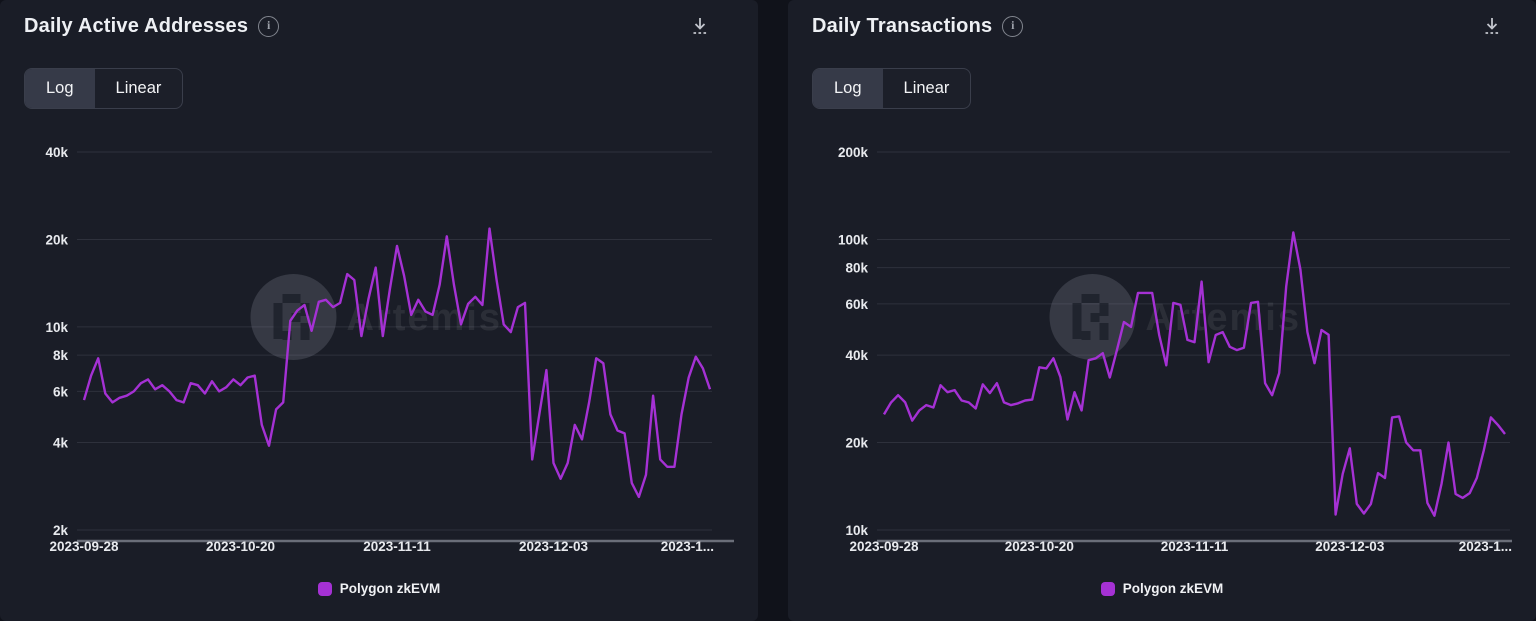  What do you see at coordinates (856, 304) in the screenshot?
I see `y-axis-tick-label: 60k` at bounding box center [856, 304].